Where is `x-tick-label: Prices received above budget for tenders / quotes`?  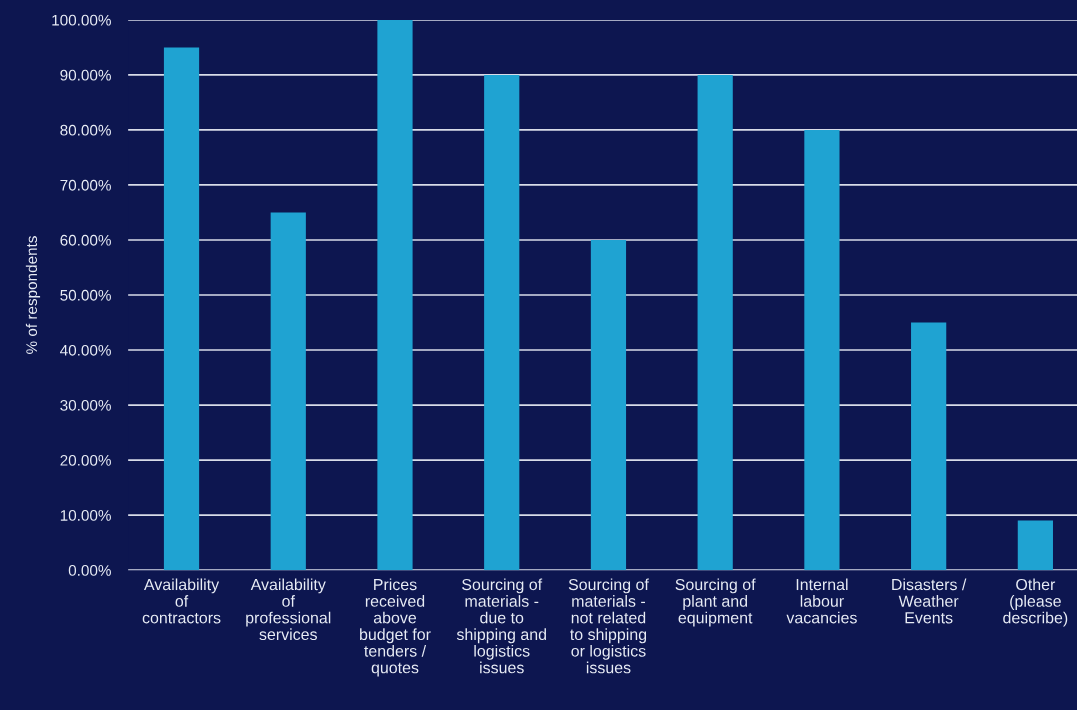 x-tick-label: Prices received above budget for tenders / quotes is located at coordinates (395, 627).